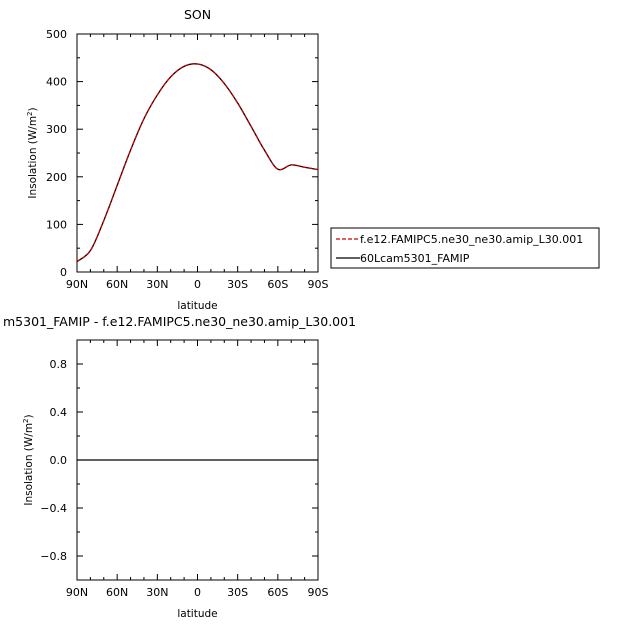  Describe the element at coordinates (59, 460) in the screenshot. I see `bottom-y-tick-label: 0.0` at that location.